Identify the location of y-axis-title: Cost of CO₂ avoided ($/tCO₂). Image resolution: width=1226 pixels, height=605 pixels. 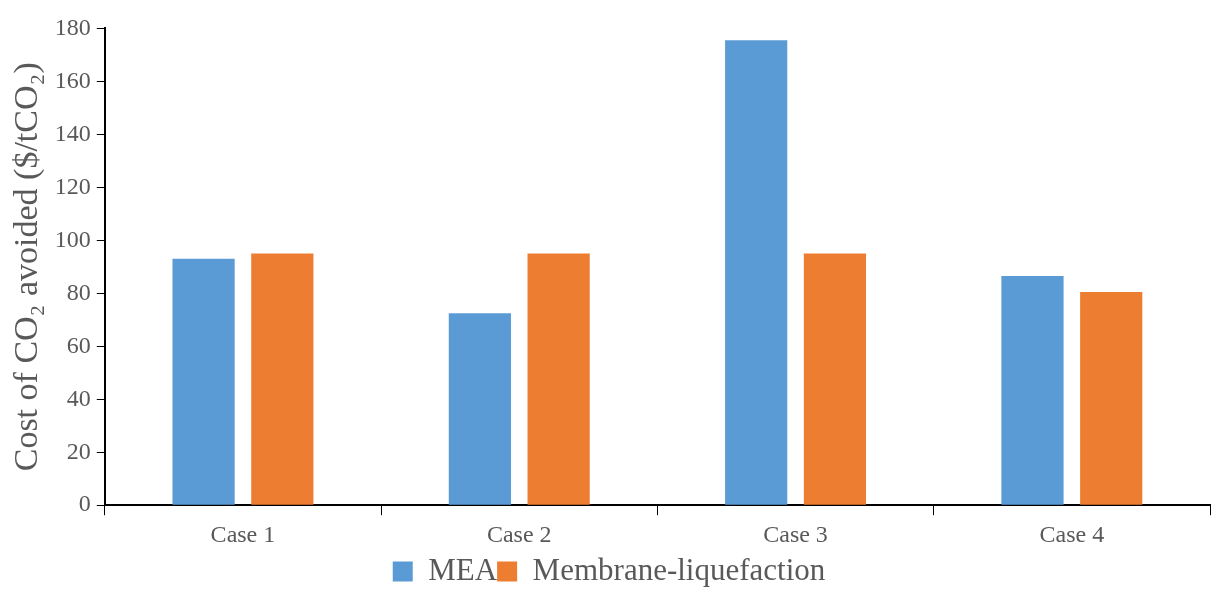
(26, 267).